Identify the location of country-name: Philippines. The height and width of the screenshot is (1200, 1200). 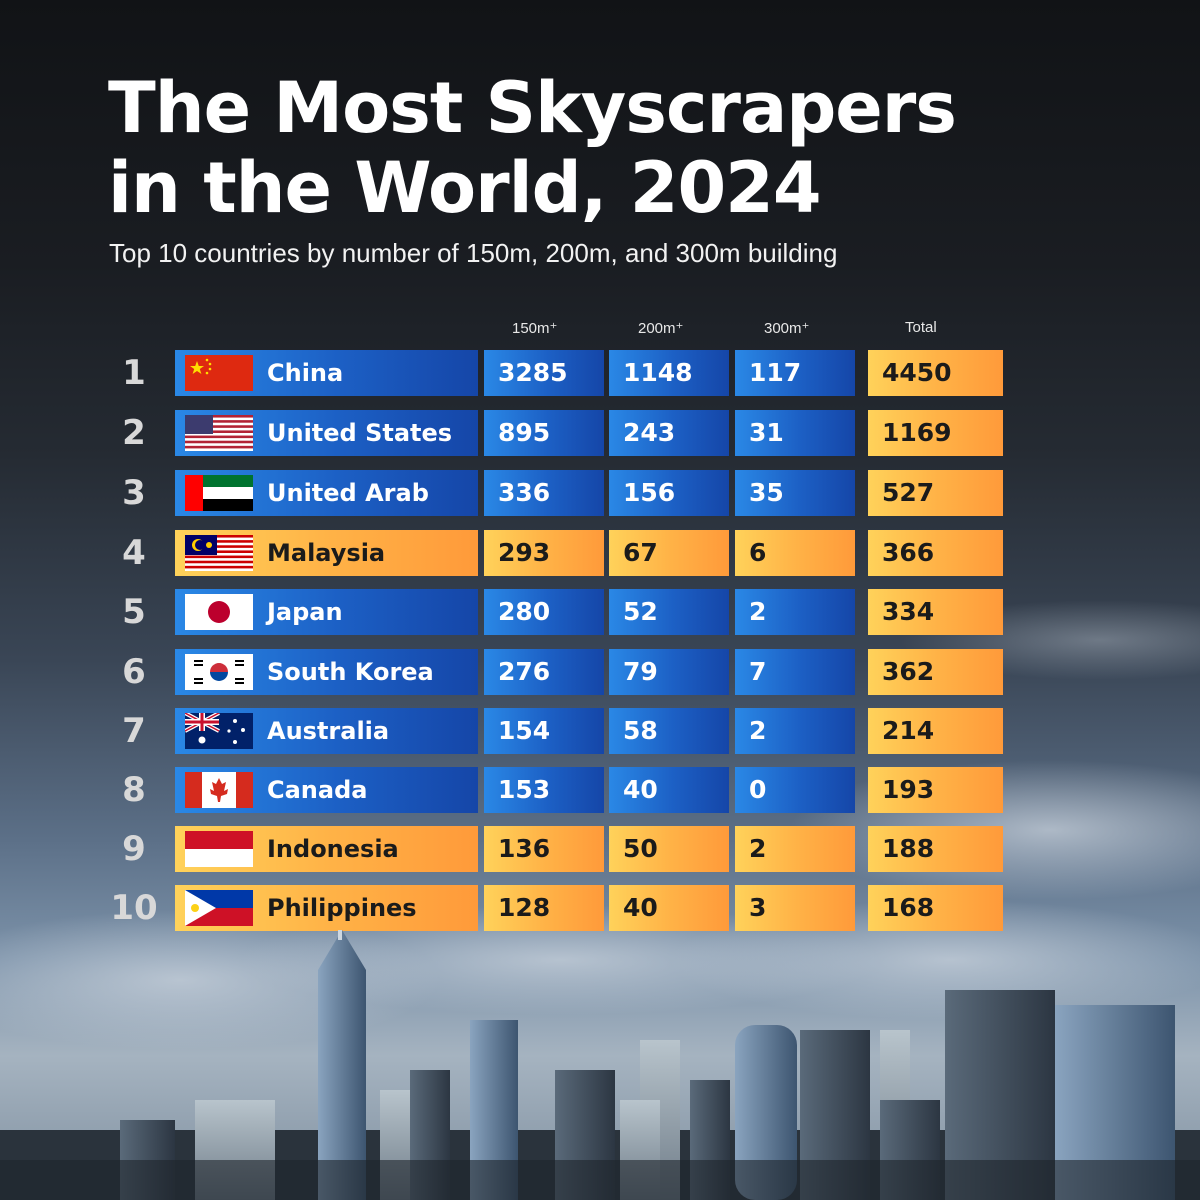
(342, 908).